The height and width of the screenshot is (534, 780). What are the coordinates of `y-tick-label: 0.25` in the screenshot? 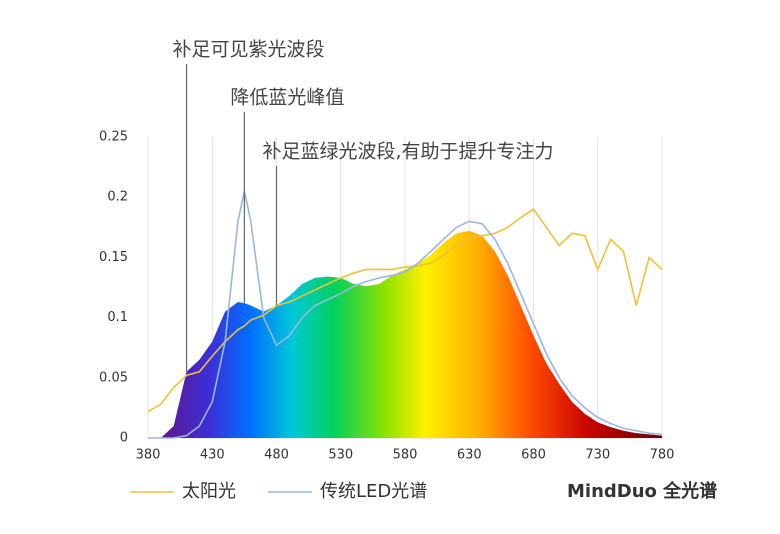 It's located at (113, 137).